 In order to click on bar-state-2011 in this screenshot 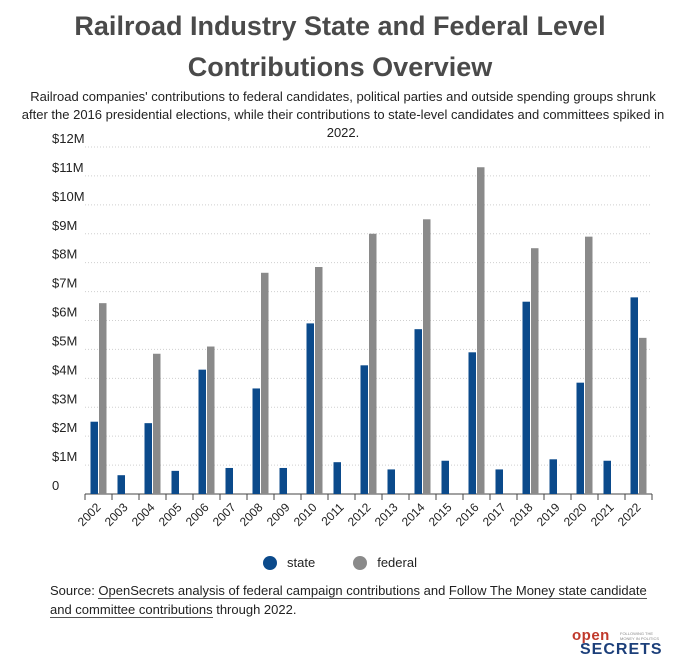, I will do `click(337, 478)`.